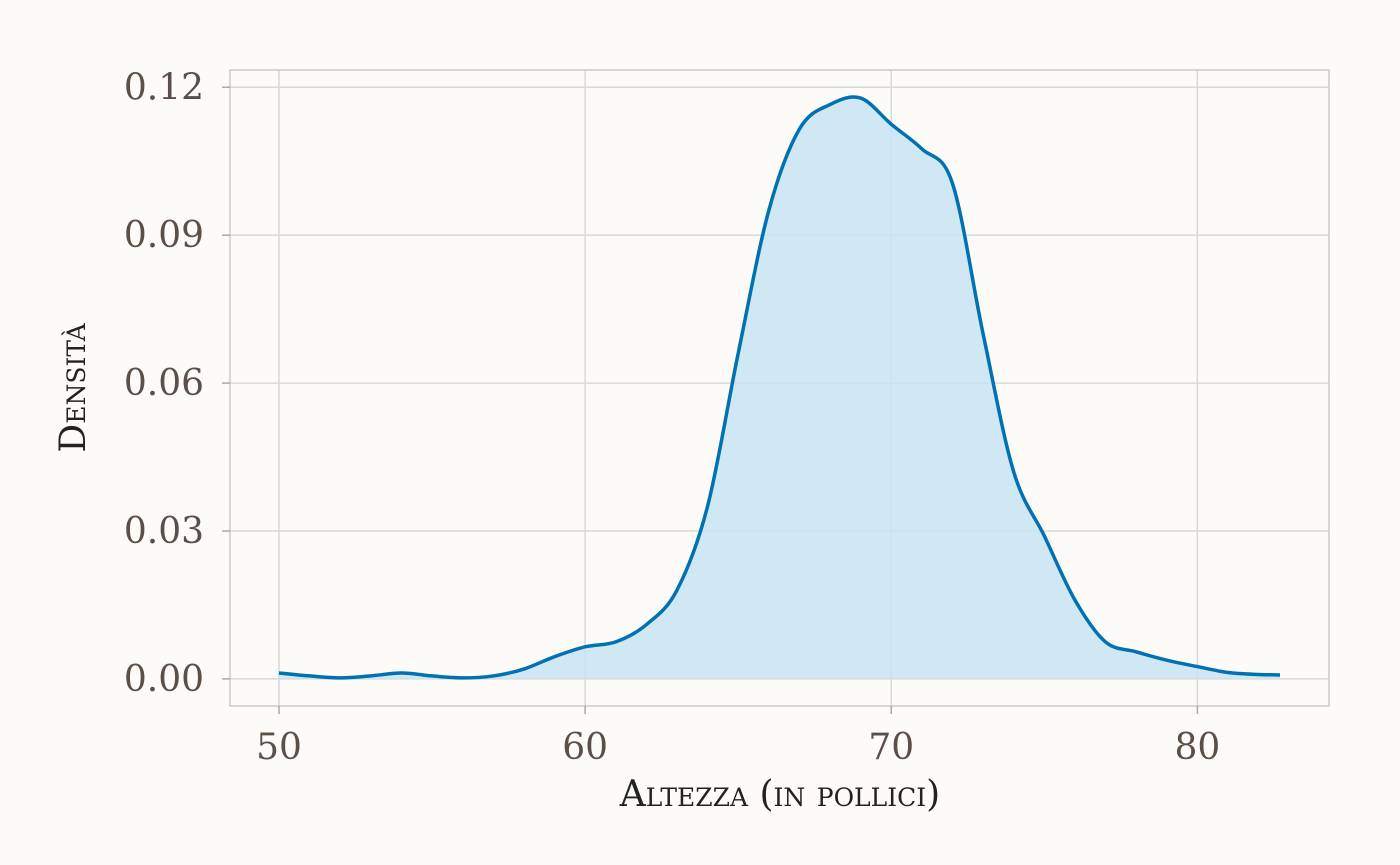  Describe the element at coordinates (279, 747) in the screenshot. I see `x-tick-label: 50` at that location.